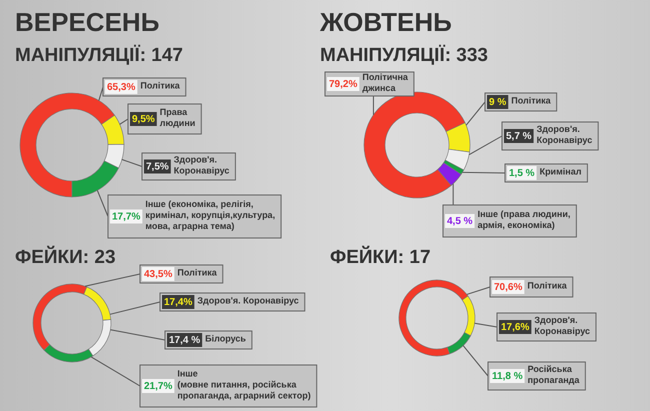  I want to click on data-label: 70,6%, so click(508, 287).